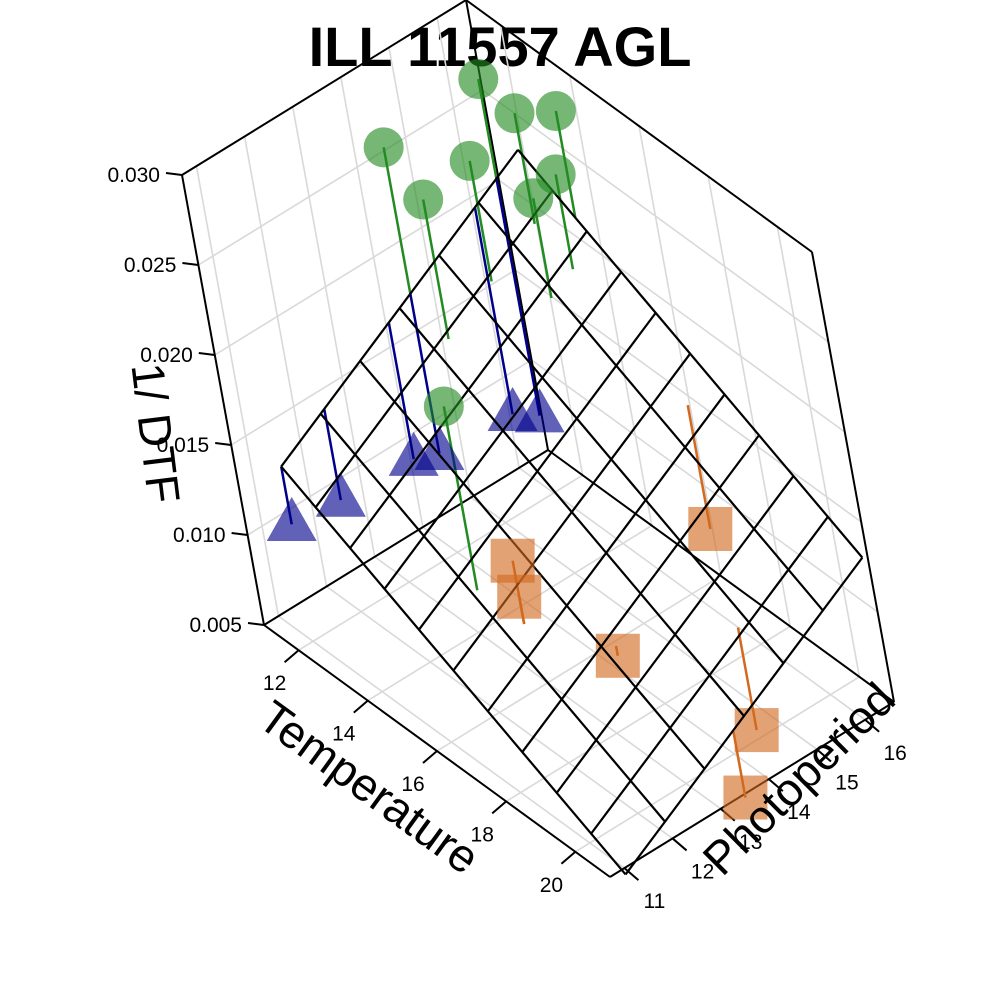  Describe the element at coordinates (133, 175) in the screenshot. I see `z-tick-label: 0.030` at that location.